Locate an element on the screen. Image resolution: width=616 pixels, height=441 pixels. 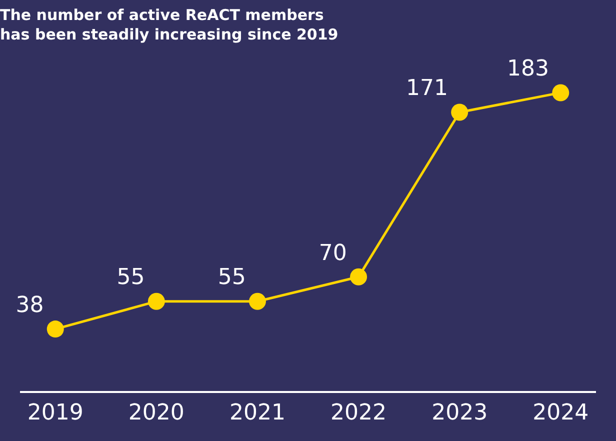
chart-title: The number of active ReACT members has been steadily increasing since 2019 is located at coordinates (169, 25).